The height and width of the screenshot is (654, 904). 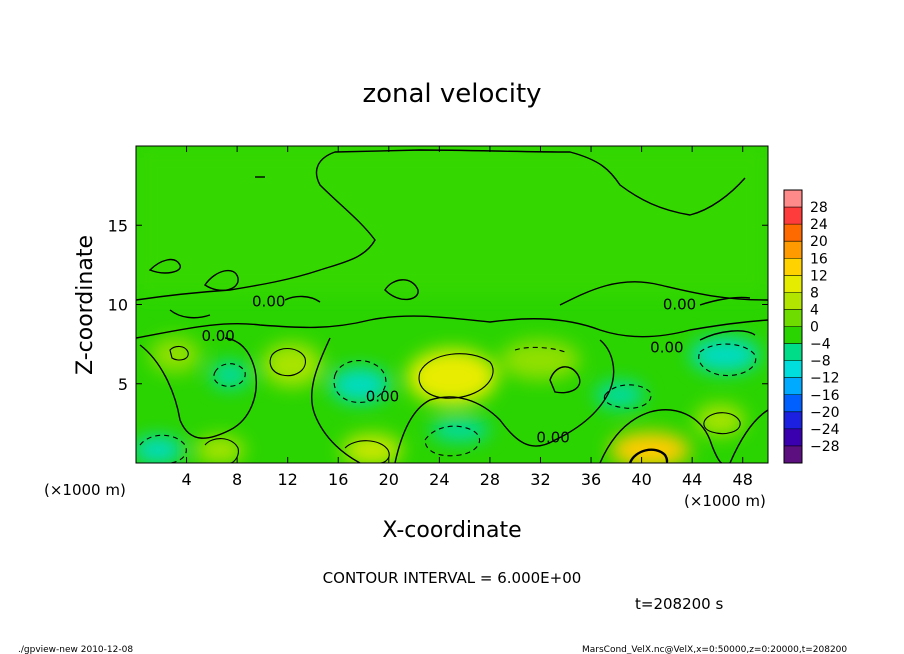 What do you see at coordinates (825, 413) in the screenshot?
I see `colorbar-label: −20` at bounding box center [825, 413].